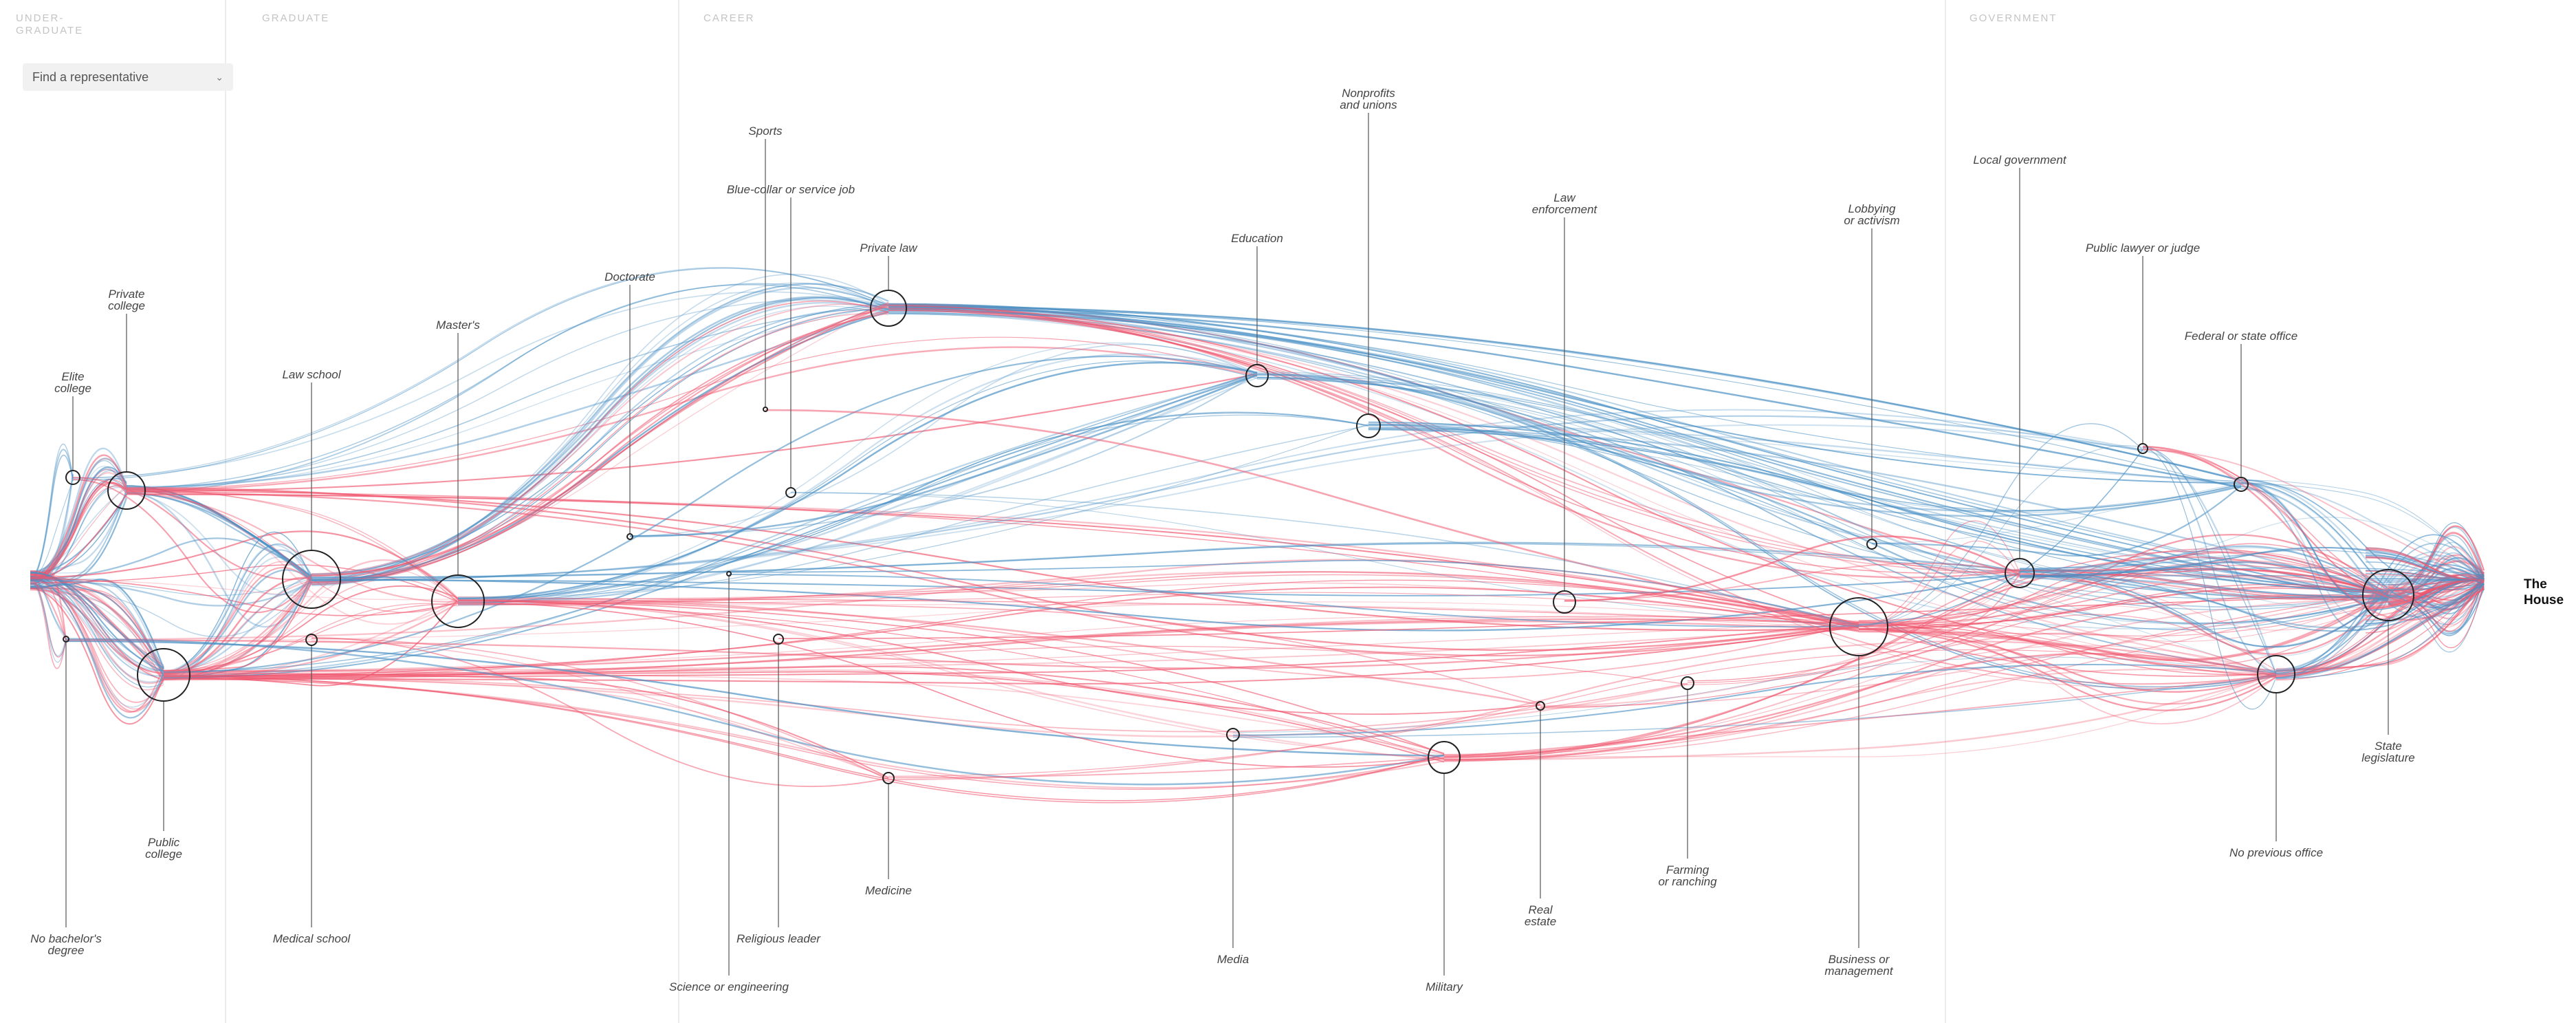 The width and height of the screenshot is (2576, 1023). Describe the element at coordinates (791, 189) in the screenshot. I see `node-label-blue-collar: Blue-collar or service job` at that location.